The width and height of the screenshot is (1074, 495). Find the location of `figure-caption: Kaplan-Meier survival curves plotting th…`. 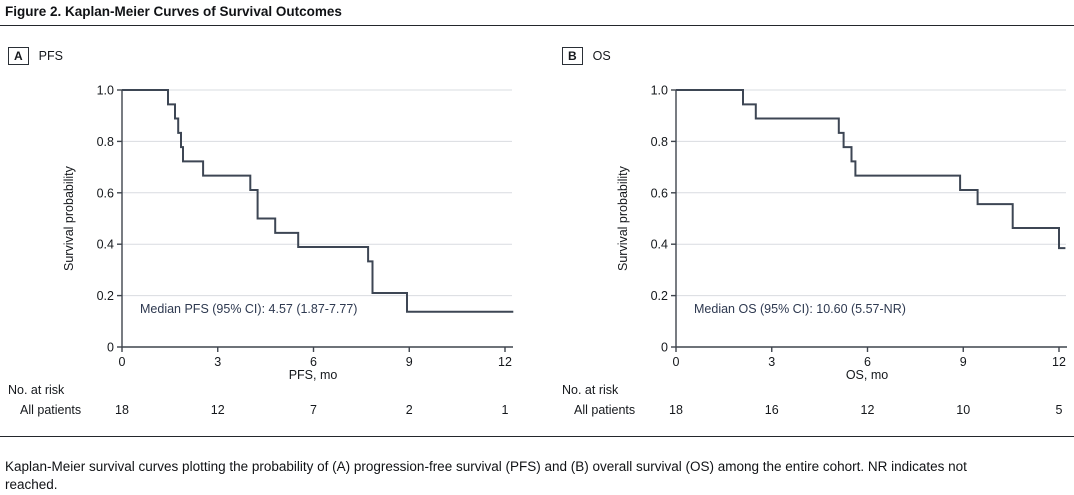

figure-caption: Kaplan-Meier survival curves plotting th… is located at coordinates (486, 475).